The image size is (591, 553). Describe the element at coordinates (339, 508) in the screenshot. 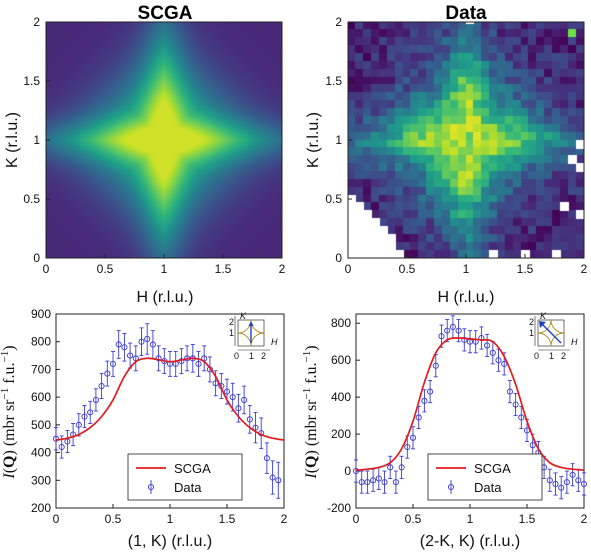

I see `y-tick-label: -200` at that location.